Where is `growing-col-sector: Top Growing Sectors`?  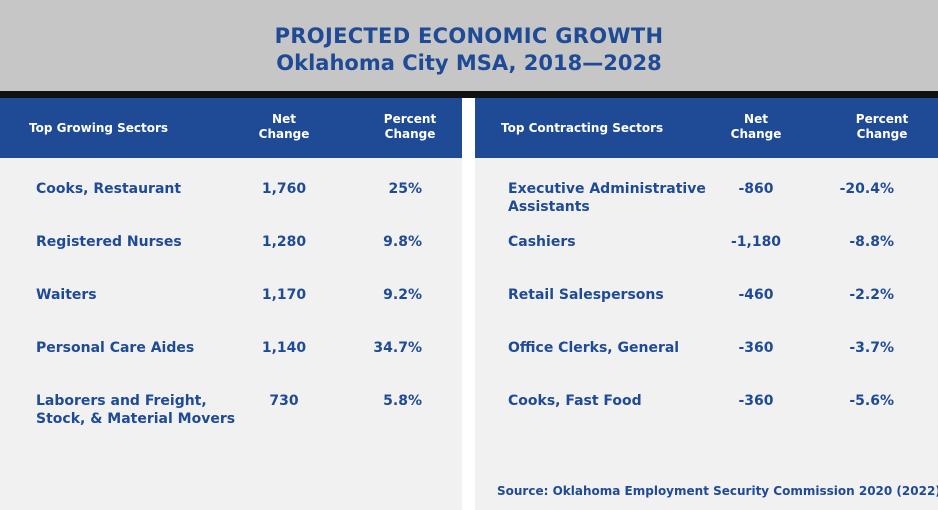 growing-col-sector: Top Growing Sectors is located at coordinates (99, 128).